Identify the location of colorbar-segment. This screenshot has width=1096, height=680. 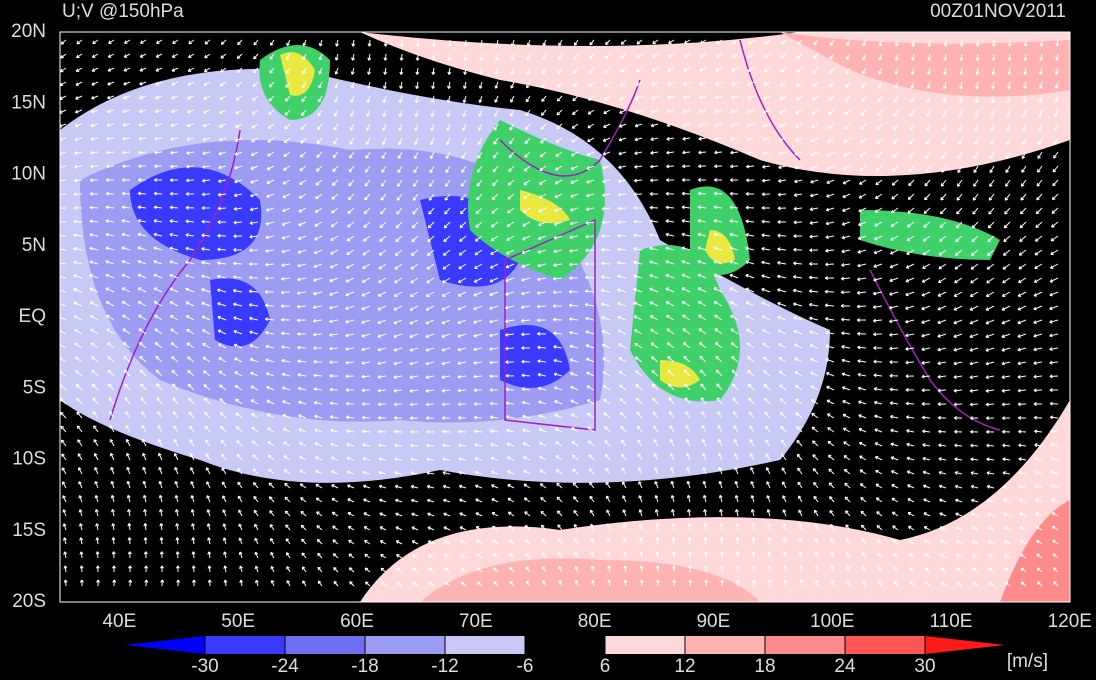
(645, 645).